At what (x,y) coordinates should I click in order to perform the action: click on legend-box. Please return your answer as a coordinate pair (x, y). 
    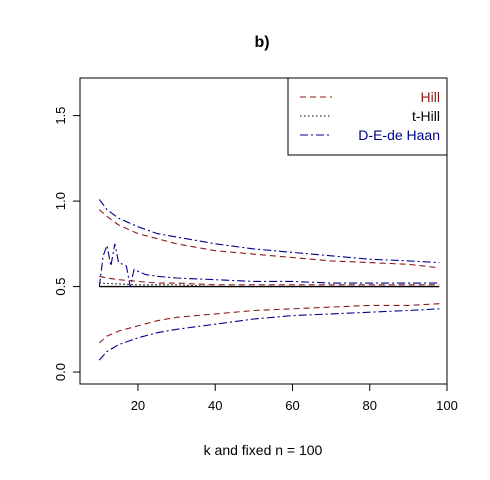
    Looking at the image, I should click on (367, 116).